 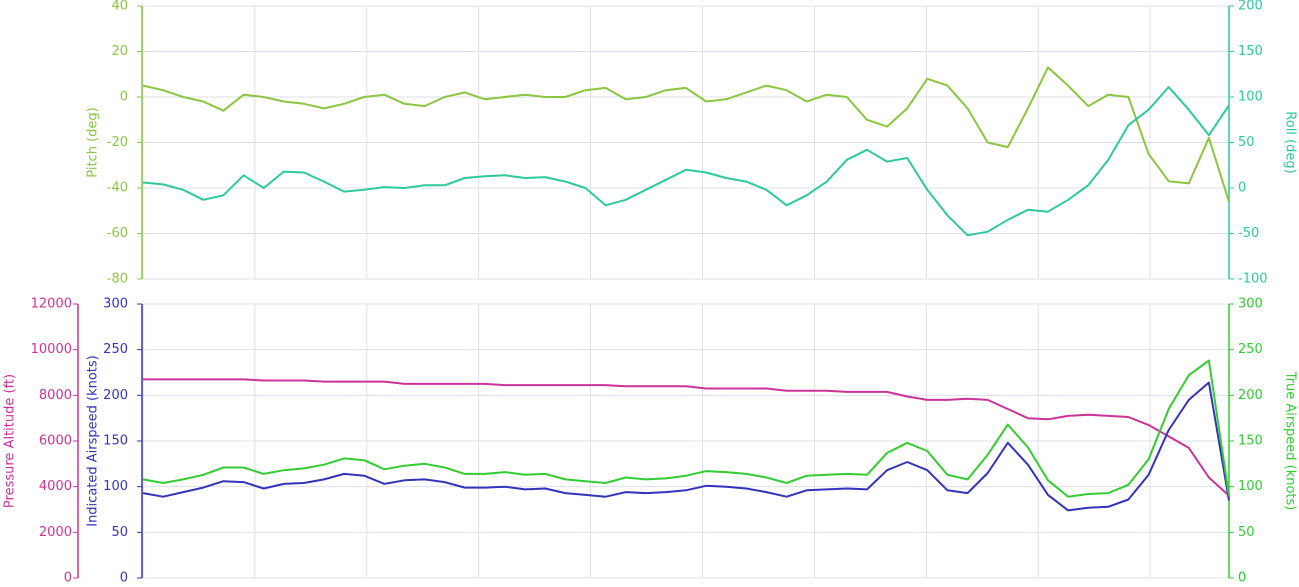 I want to click on axis-title: Indicated Airspeed (knots), so click(x=93, y=441).